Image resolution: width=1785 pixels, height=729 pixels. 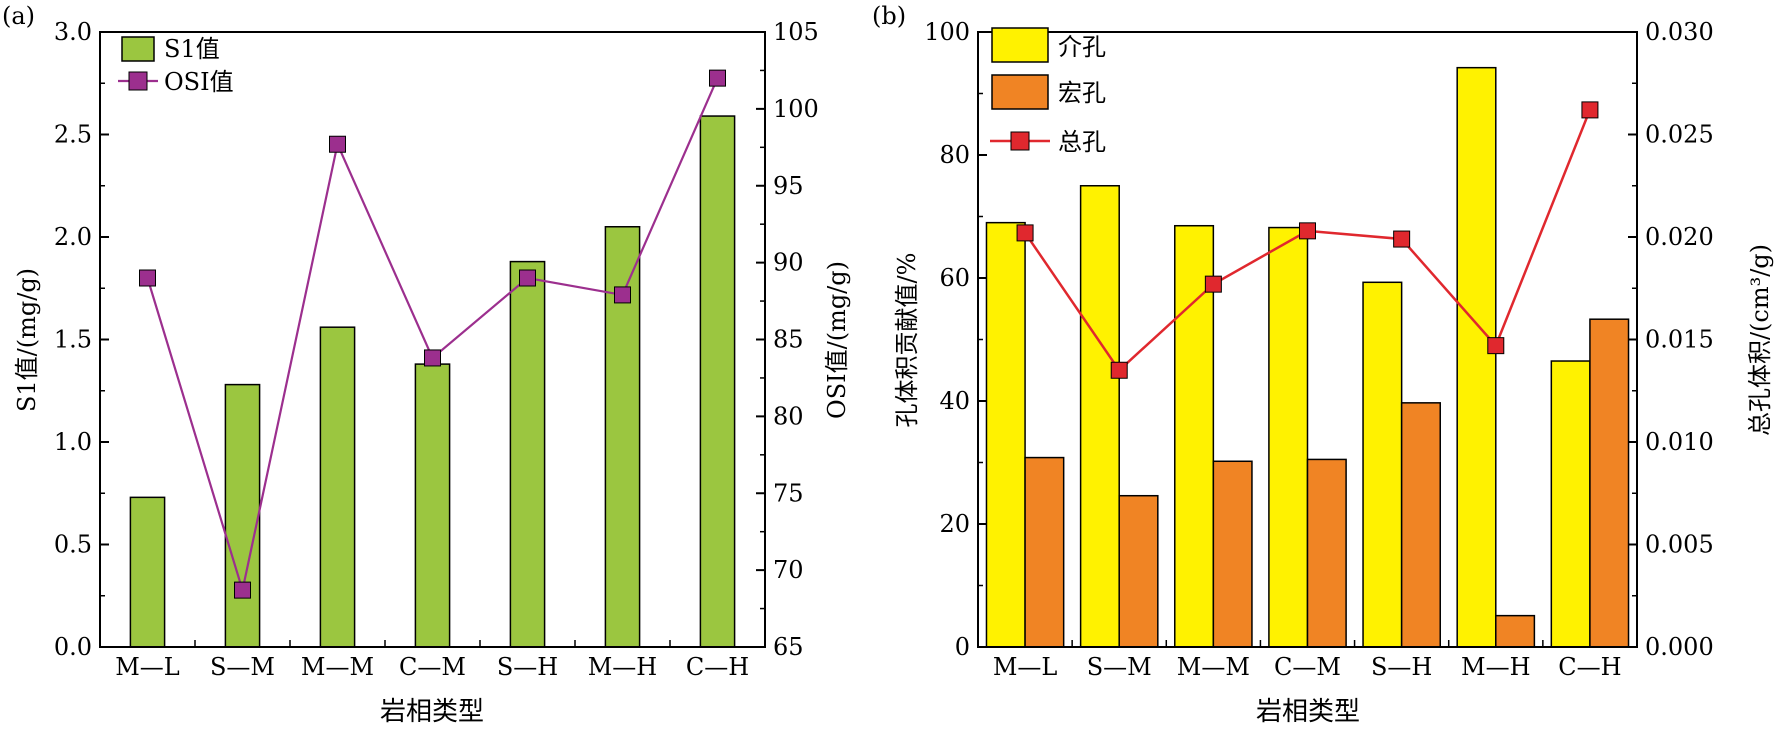 What do you see at coordinates (192, 49) in the screenshot?
I see `legend-label-s1: S1值` at bounding box center [192, 49].